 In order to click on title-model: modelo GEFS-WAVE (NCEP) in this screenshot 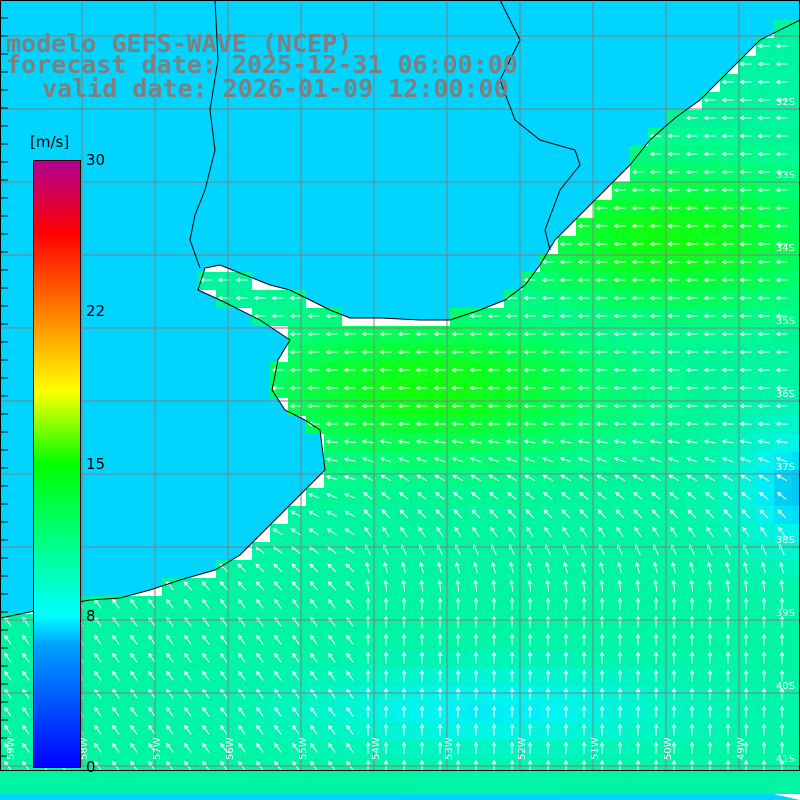, I will do `click(179, 43)`.